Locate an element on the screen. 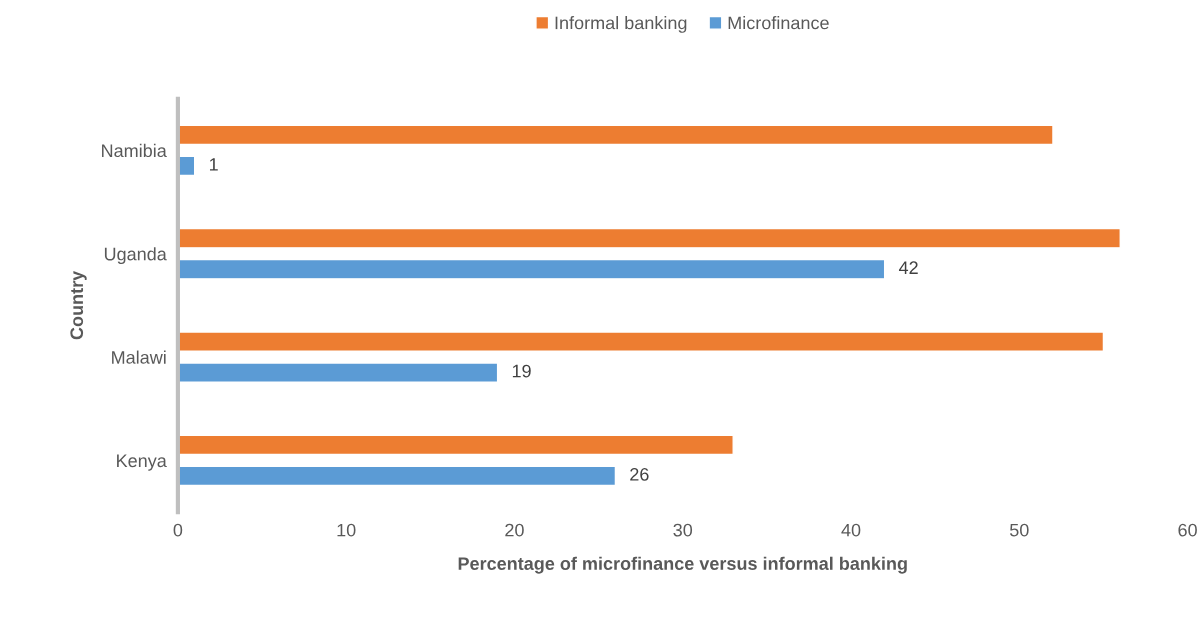  data-label: 42 is located at coordinates (908, 267).